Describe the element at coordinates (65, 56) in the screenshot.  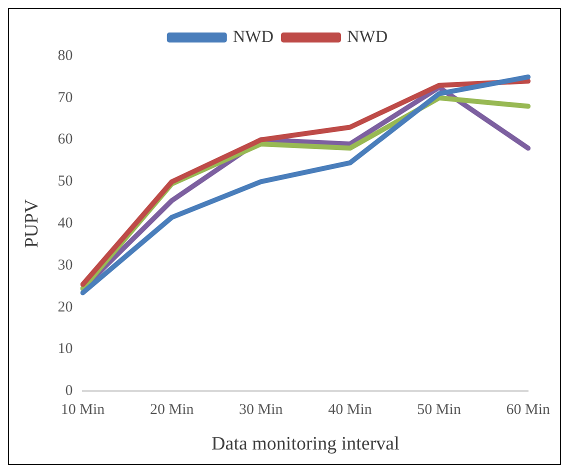
I see `y-tick-label: 80` at that location.